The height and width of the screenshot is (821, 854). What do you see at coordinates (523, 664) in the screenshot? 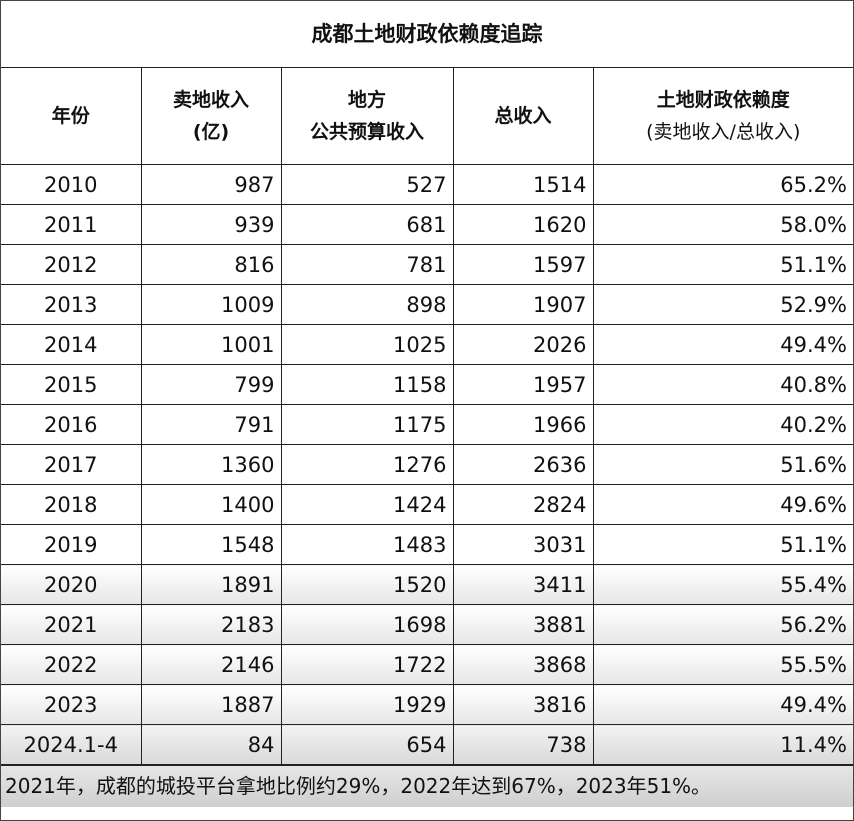
I see `cell-total-income: 3868` at bounding box center [523, 664].